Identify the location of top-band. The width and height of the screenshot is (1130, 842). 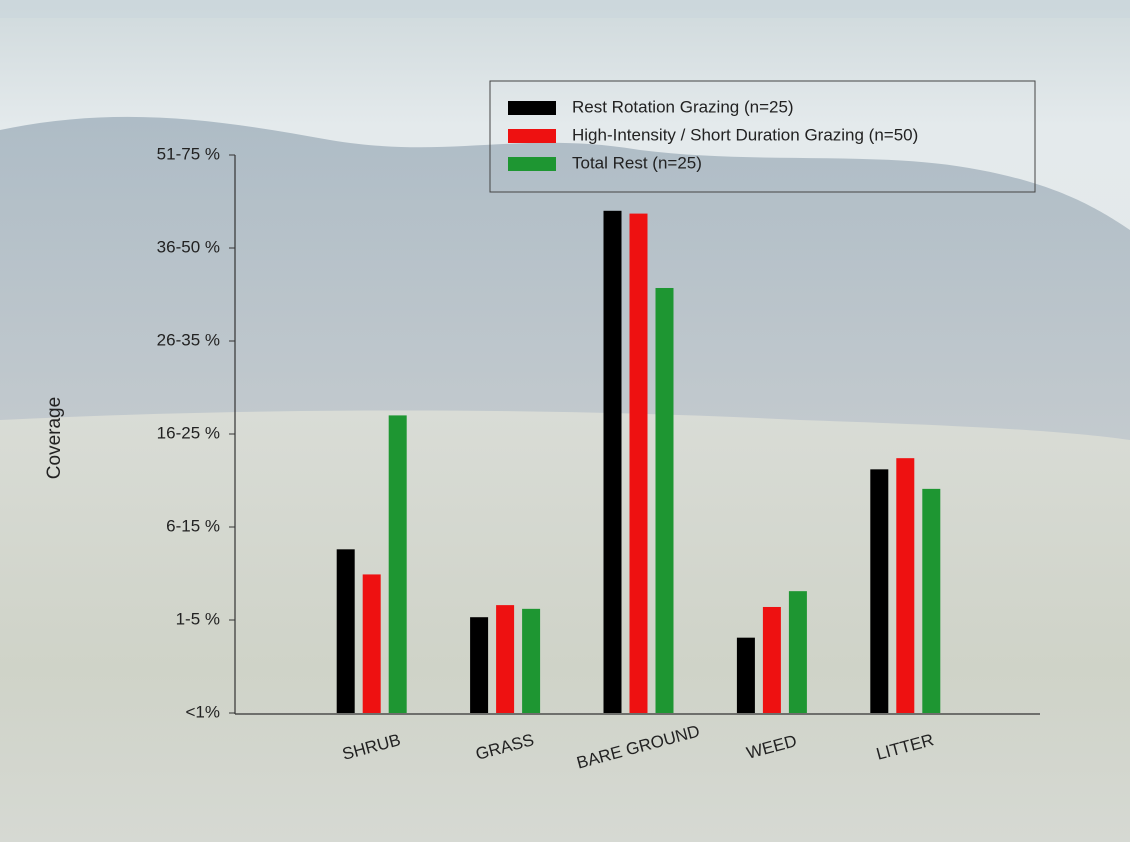
(565, 9).